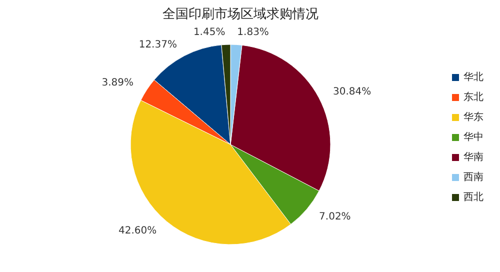  Describe the element at coordinates (118, 83) in the screenshot. I see `data-label: 3.89%` at that location.